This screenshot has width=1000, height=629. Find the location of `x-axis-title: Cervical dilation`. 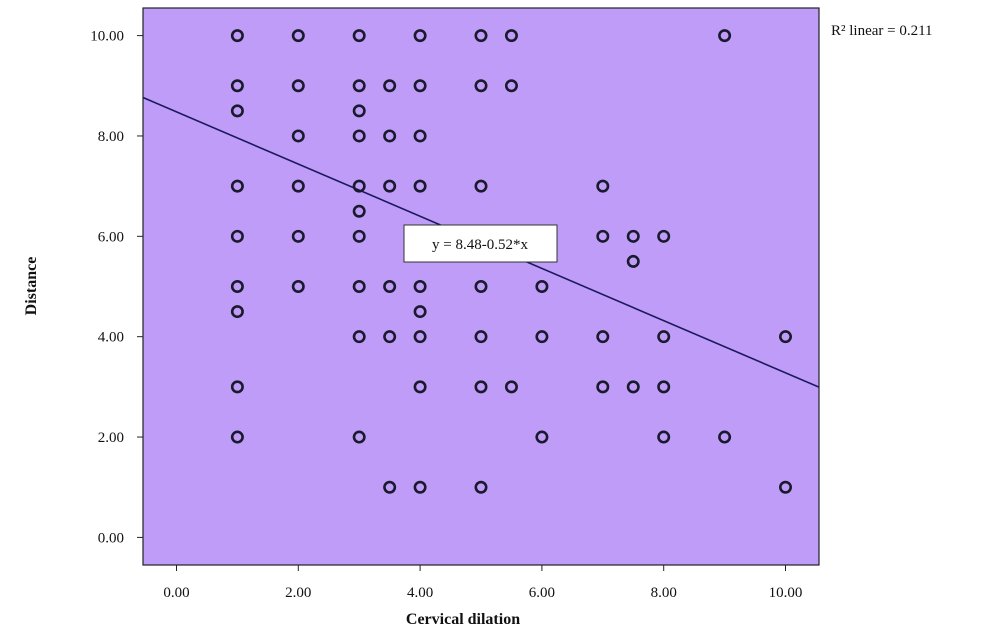

x-axis-title: Cervical dilation is located at coordinates (463, 619).